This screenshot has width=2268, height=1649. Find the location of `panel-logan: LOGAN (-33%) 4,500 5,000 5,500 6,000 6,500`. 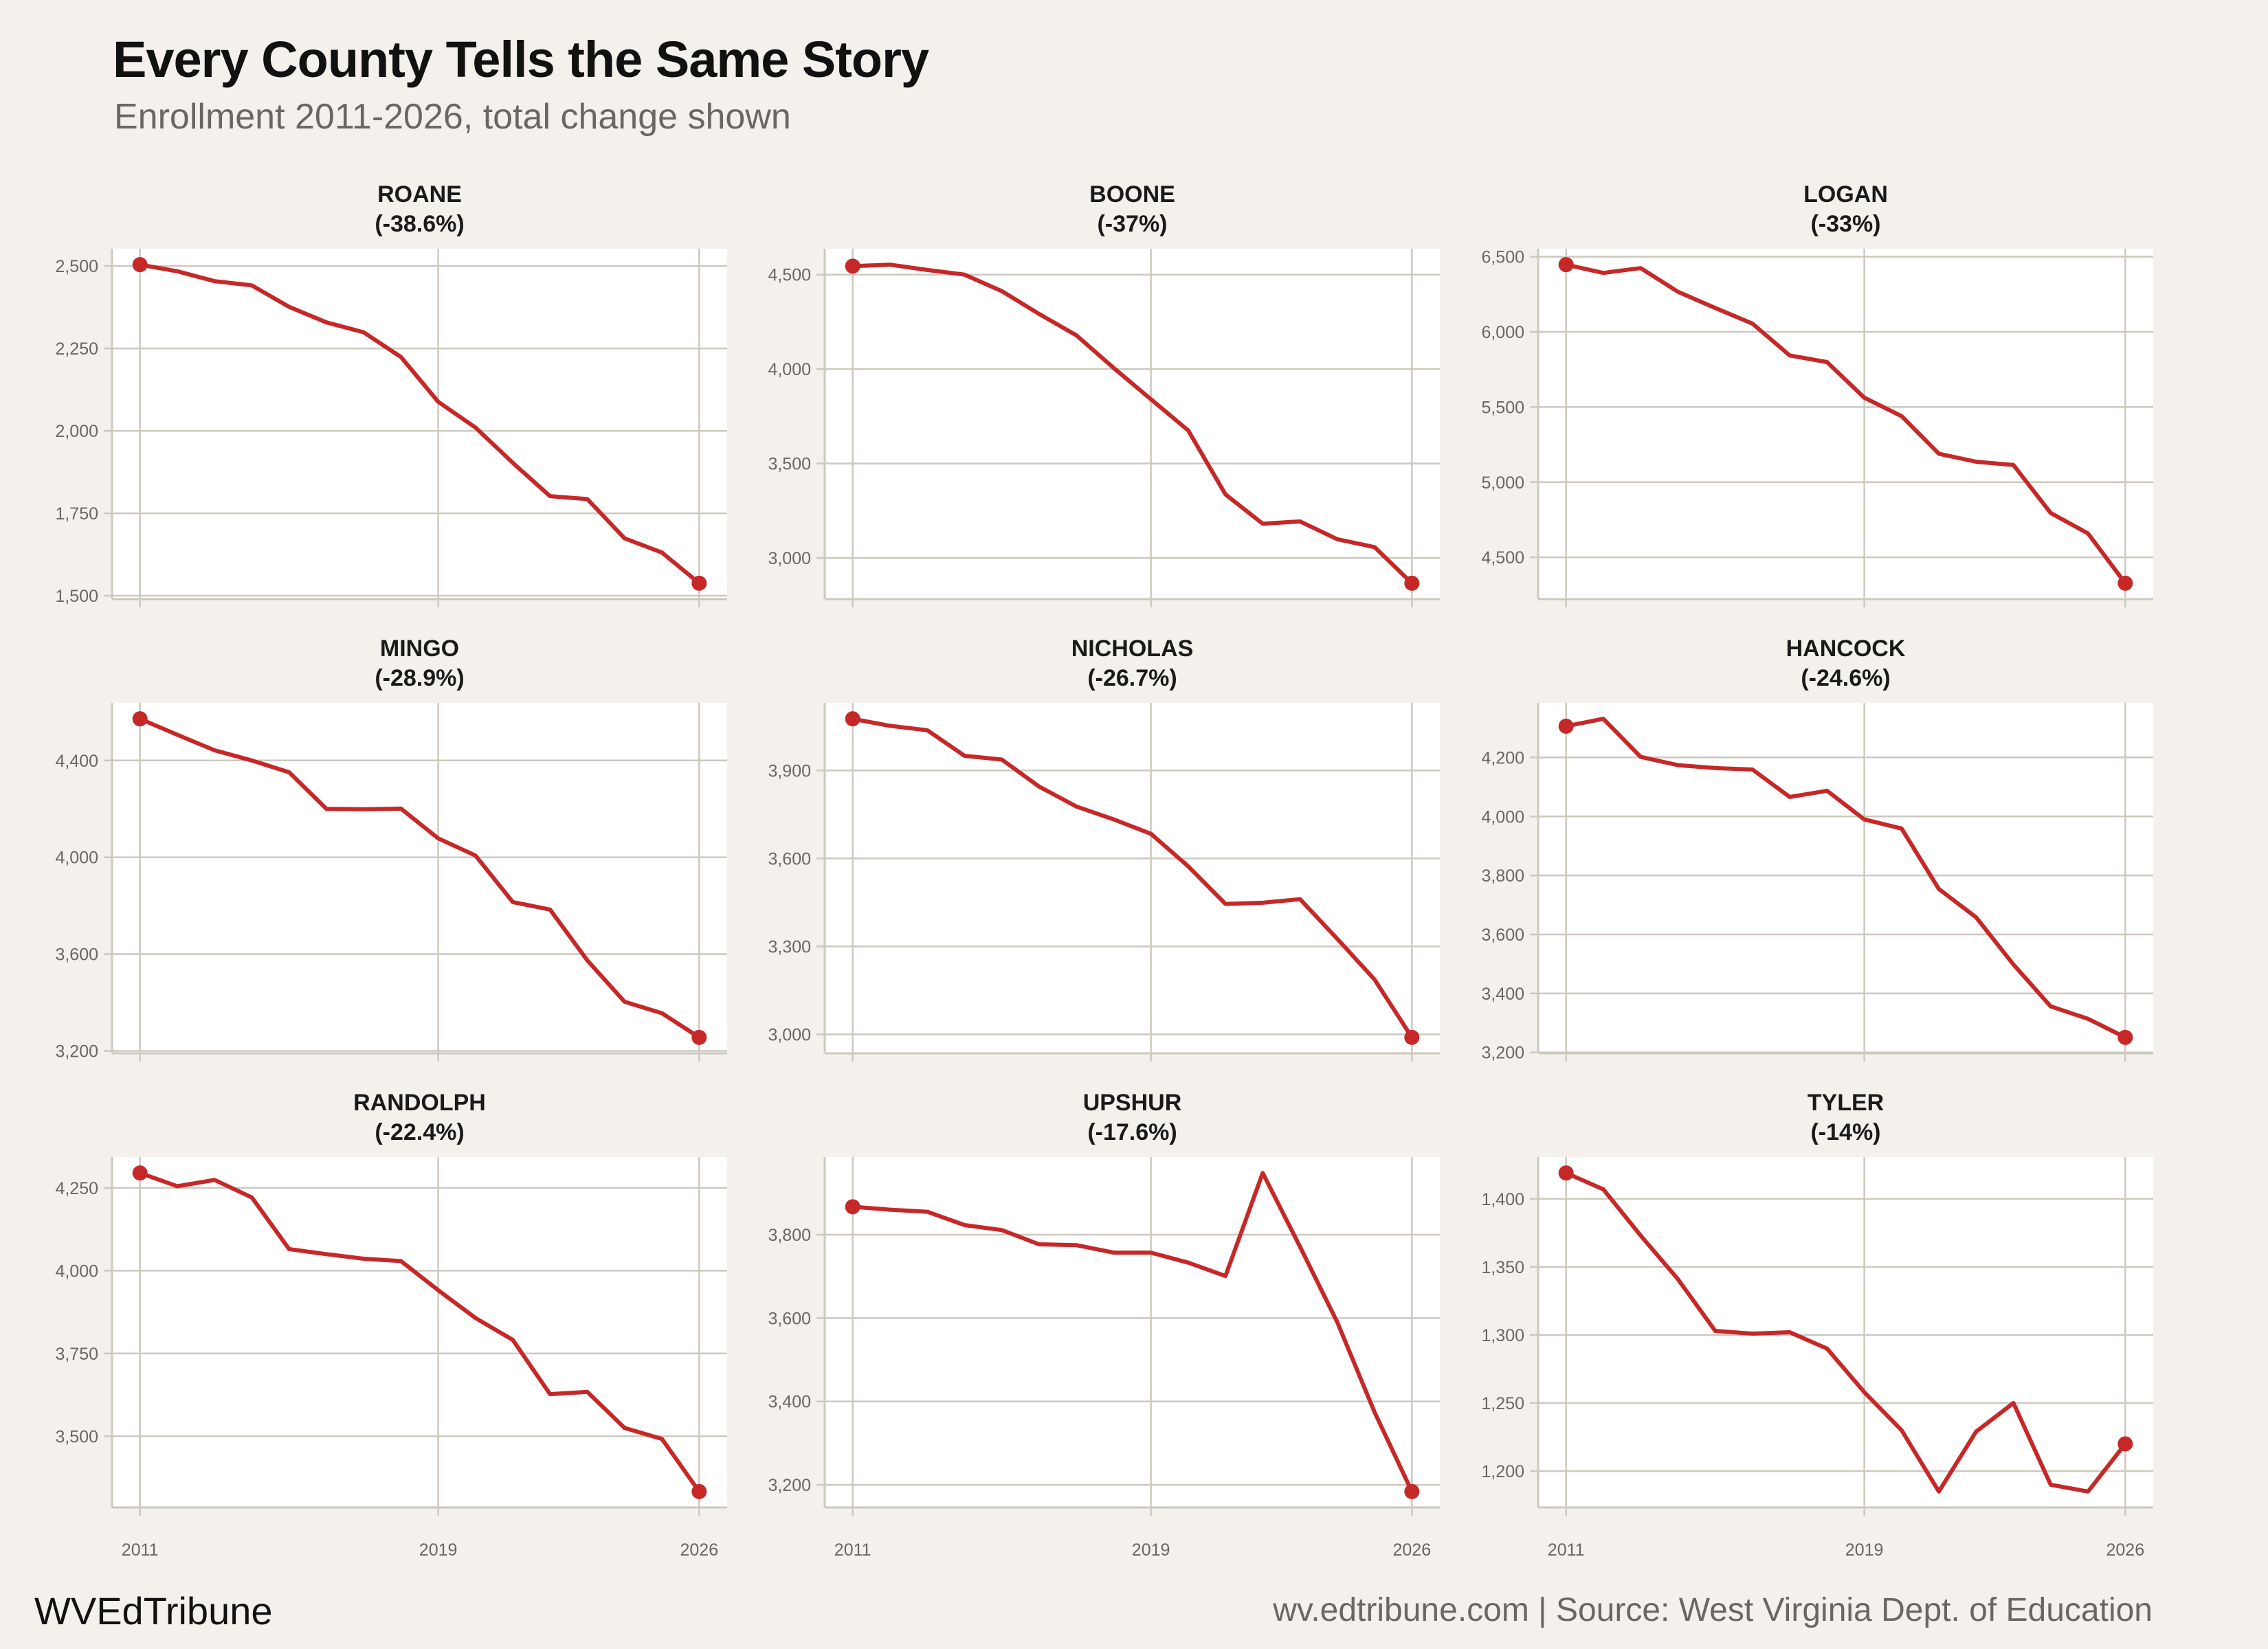

panel-logan: LOGAN (-33%) 4,500 5,000 5,500 6,000 6,500 is located at coordinates (1817, 394).